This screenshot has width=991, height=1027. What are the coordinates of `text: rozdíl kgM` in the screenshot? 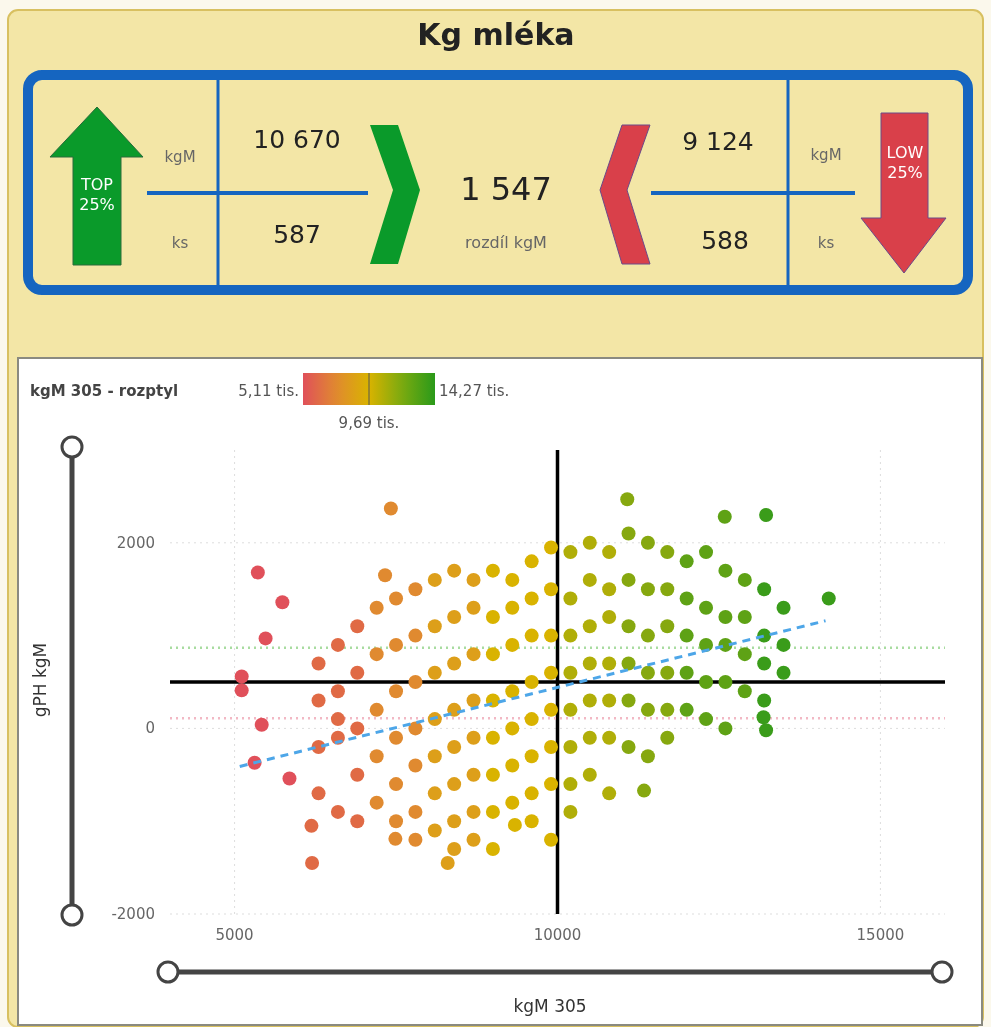 It's located at (506, 242).